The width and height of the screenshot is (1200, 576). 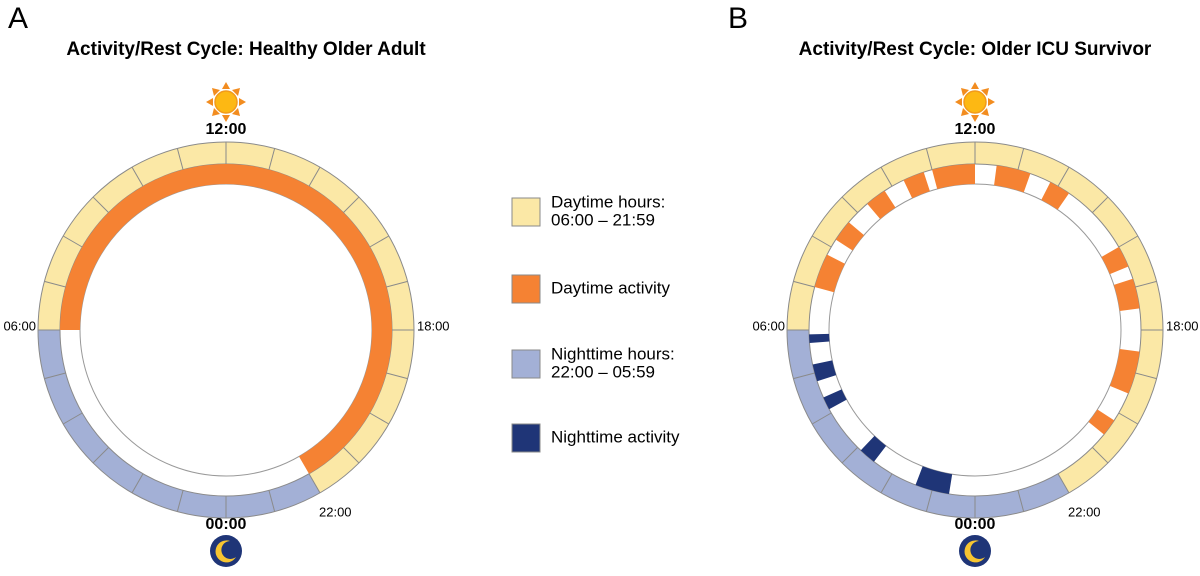 What do you see at coordinates (613, 353) in the screenshot?
I see `legend-text: Nighttime hours:` at bounding box center [613, 353].